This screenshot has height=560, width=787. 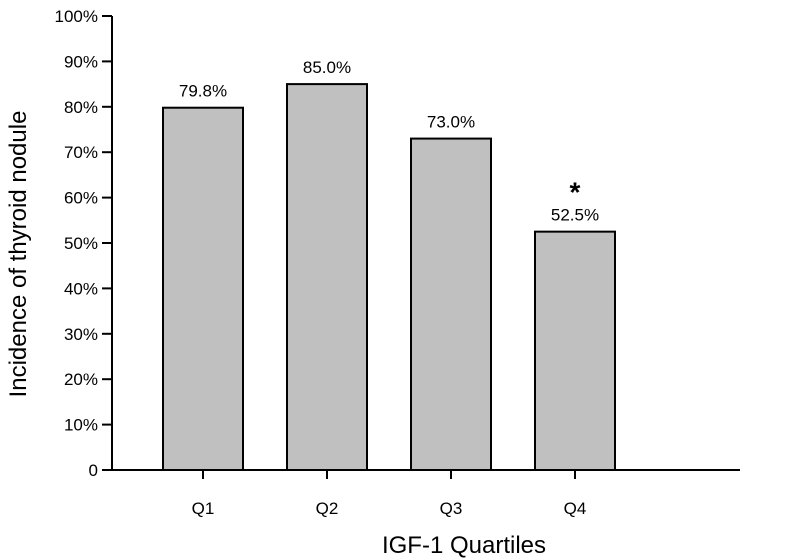 What do you see at coordinates (18, 254) in the screenshot?
I see `y-axis-title: Incidence of thyroid nodule` at bounding box center [18, 254].